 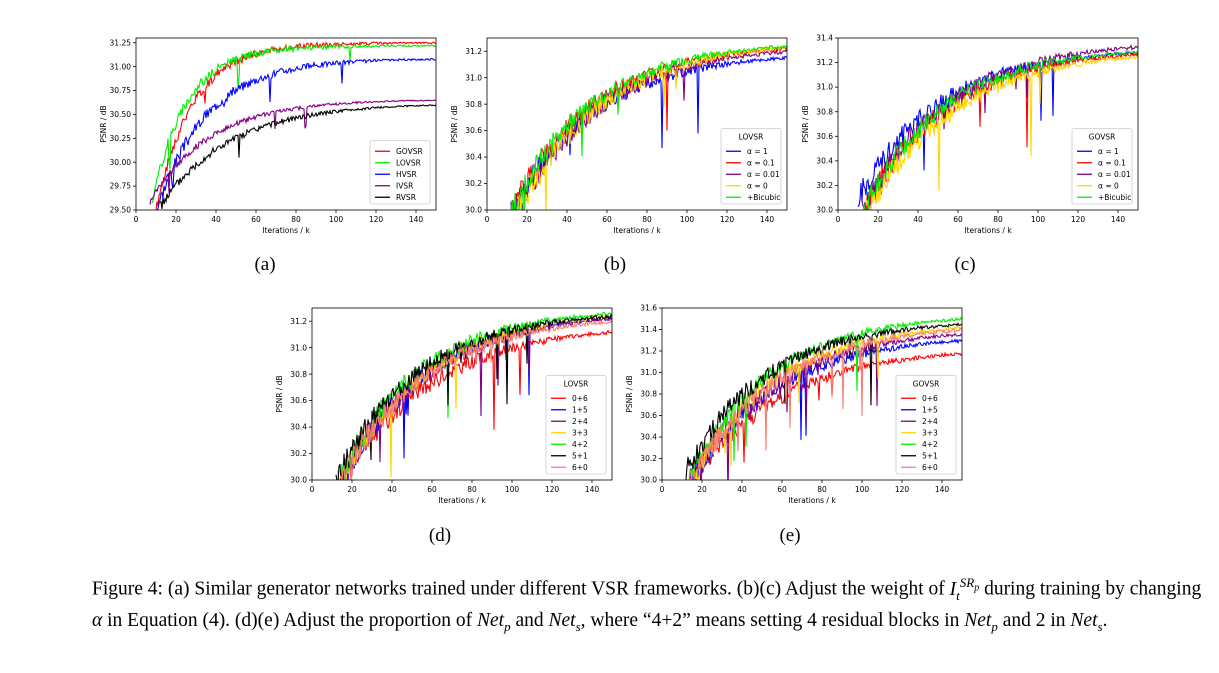 What do you see at coordinates (432, 489) in the screenshot?
I see `x-tick-label-d-3: 60` at bounding box center [432, 489].